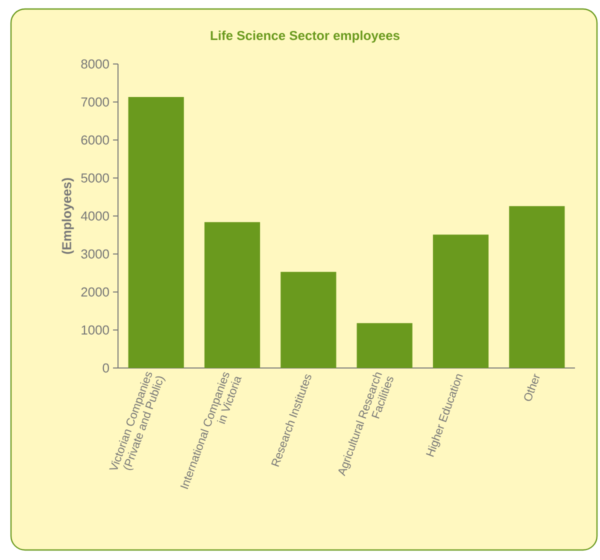 This screenshot has width=600, height=560. Describe the element at coordinates (68, 216) in the screenshot. I see `y-axis-title: (Employees)` at that location.